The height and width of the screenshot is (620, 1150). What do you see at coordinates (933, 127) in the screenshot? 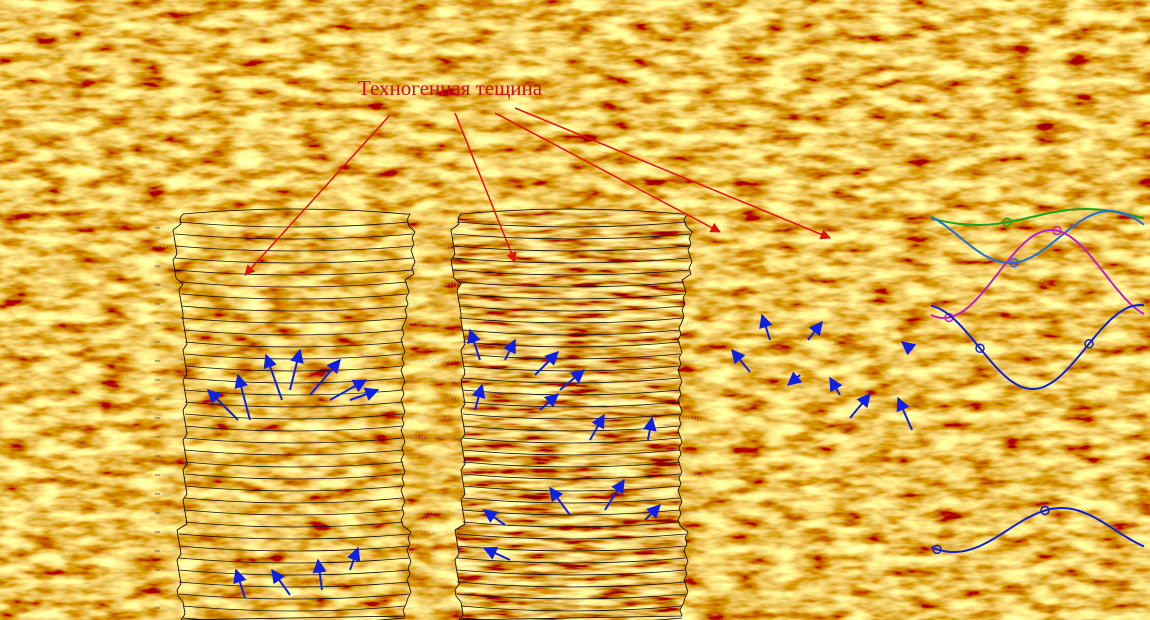
I see `title-axis-min: 0` at bounding box center [933, 127].